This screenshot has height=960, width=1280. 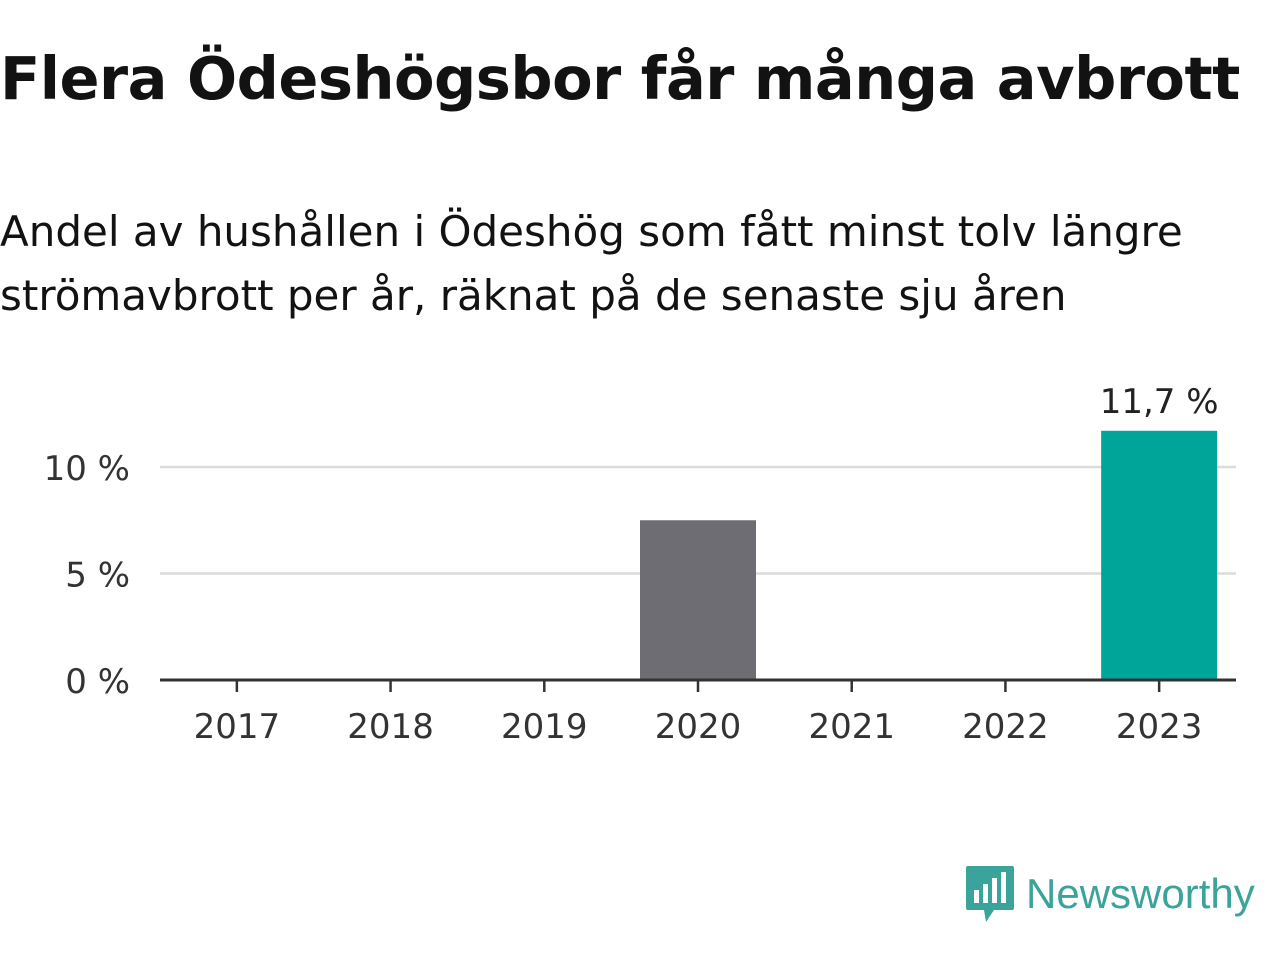 What do you see at coordinates (620, 78) in the screenshot?
I see `chart-title: Flera Ödeshögsbor får många avbrott` at bounding box center [620, 78].